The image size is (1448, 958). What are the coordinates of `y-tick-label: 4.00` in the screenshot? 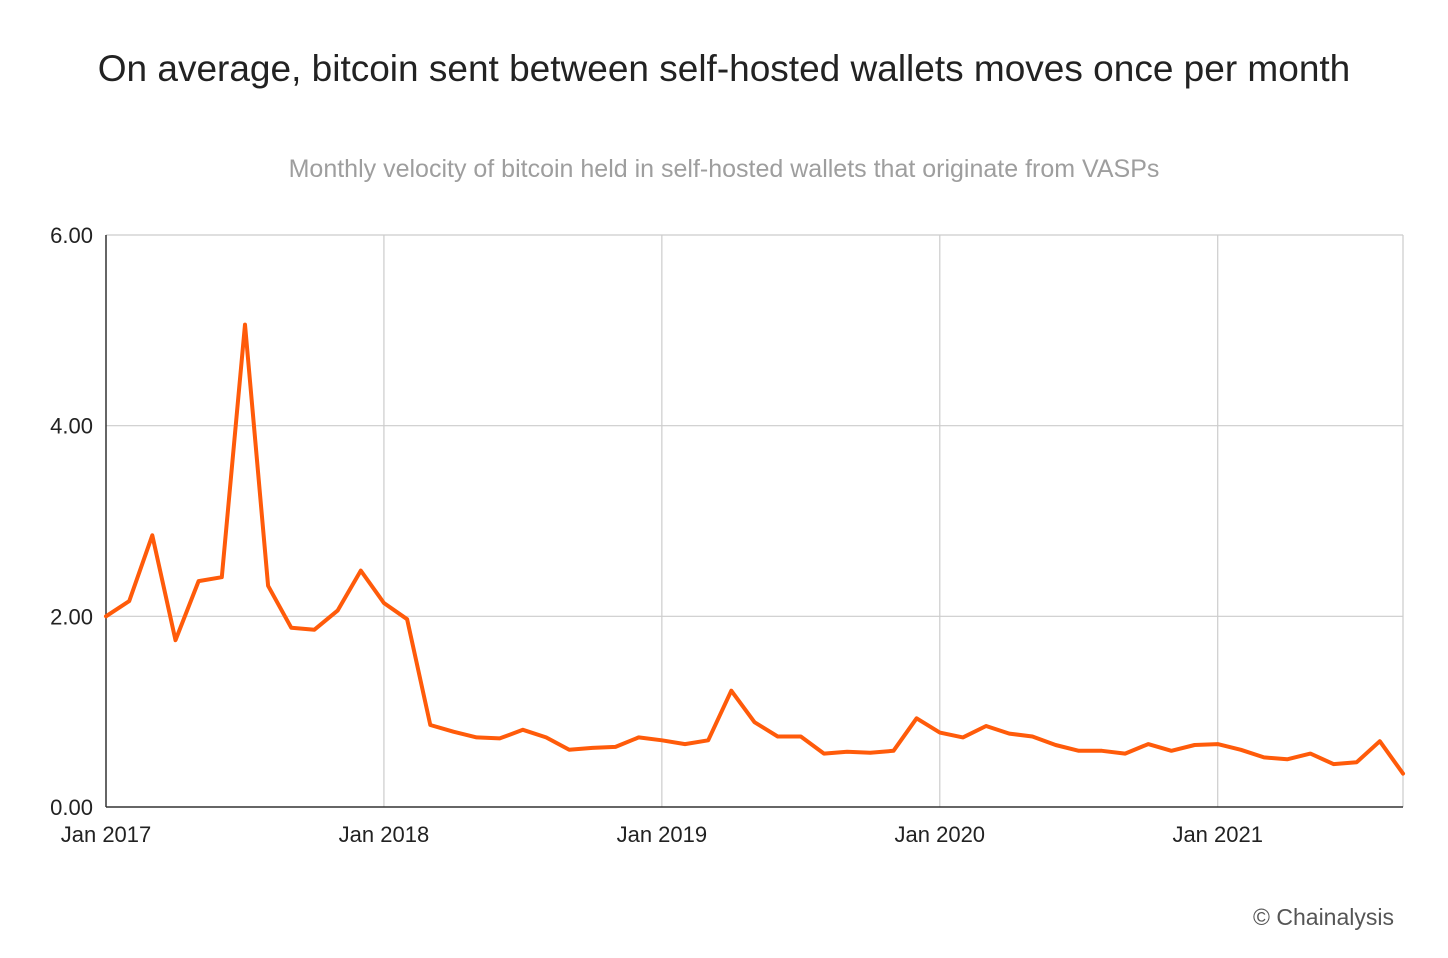 It's located at (71, 426).